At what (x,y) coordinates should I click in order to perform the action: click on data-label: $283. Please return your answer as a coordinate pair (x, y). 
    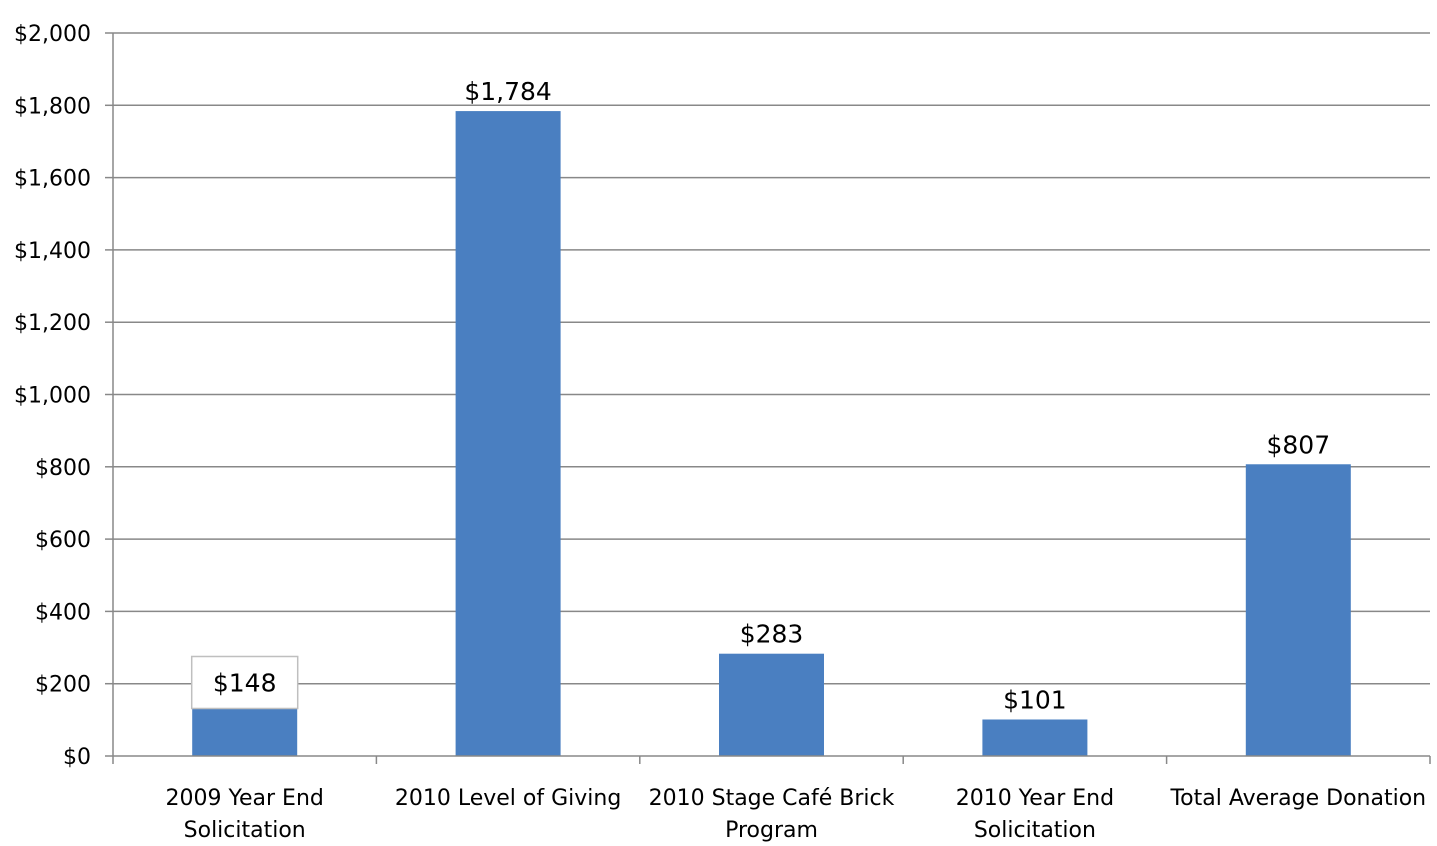
    Looking at the image, I should click on (772, 634).